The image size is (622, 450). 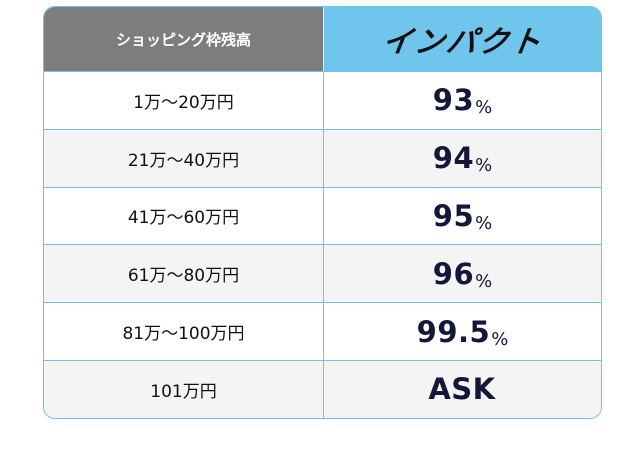 I want to click on brand-logo-cell: インパクト, so click(x=462, y=39).